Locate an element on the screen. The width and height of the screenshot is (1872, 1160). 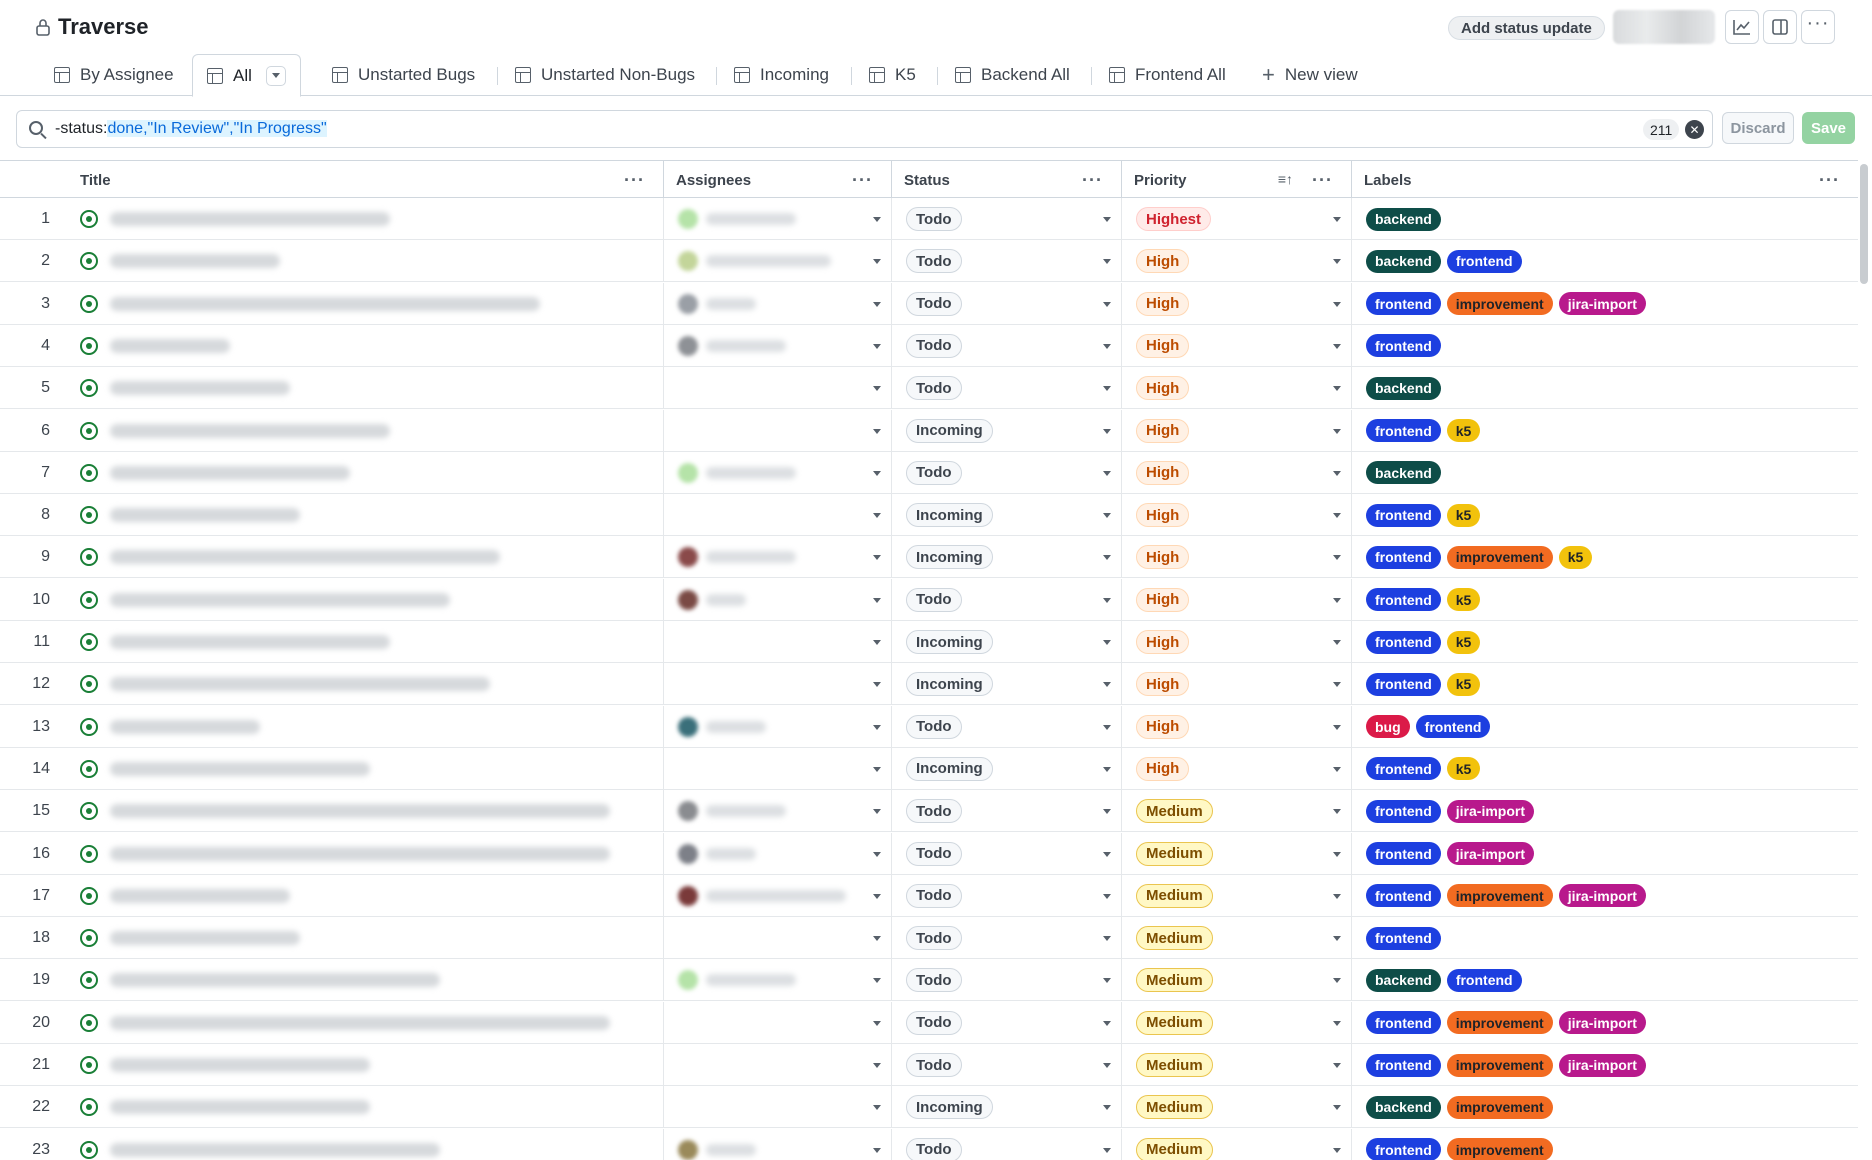
table-row: 18 Todo Medium frontend is located at coordinates (929, 938).